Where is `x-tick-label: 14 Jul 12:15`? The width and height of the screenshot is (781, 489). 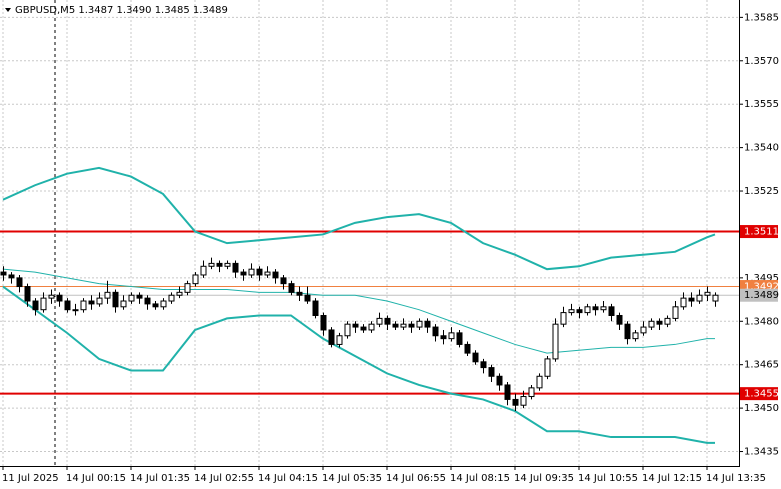 x-tick-label: 14 Jul 12:15 is located at coordinates (672, 478).